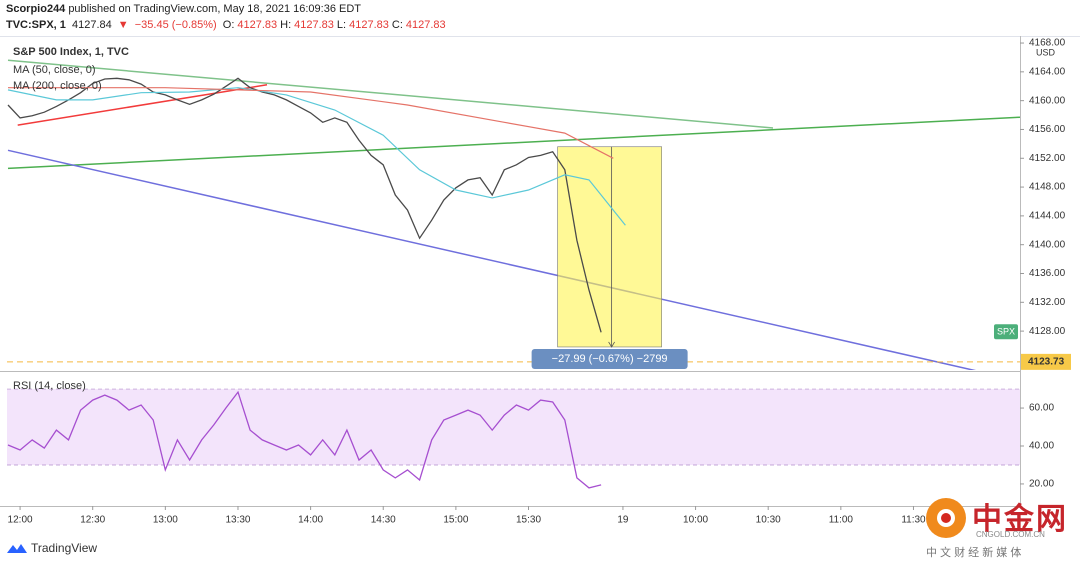  I want to click on x-tick-label: 11:00, so click(841, 520).